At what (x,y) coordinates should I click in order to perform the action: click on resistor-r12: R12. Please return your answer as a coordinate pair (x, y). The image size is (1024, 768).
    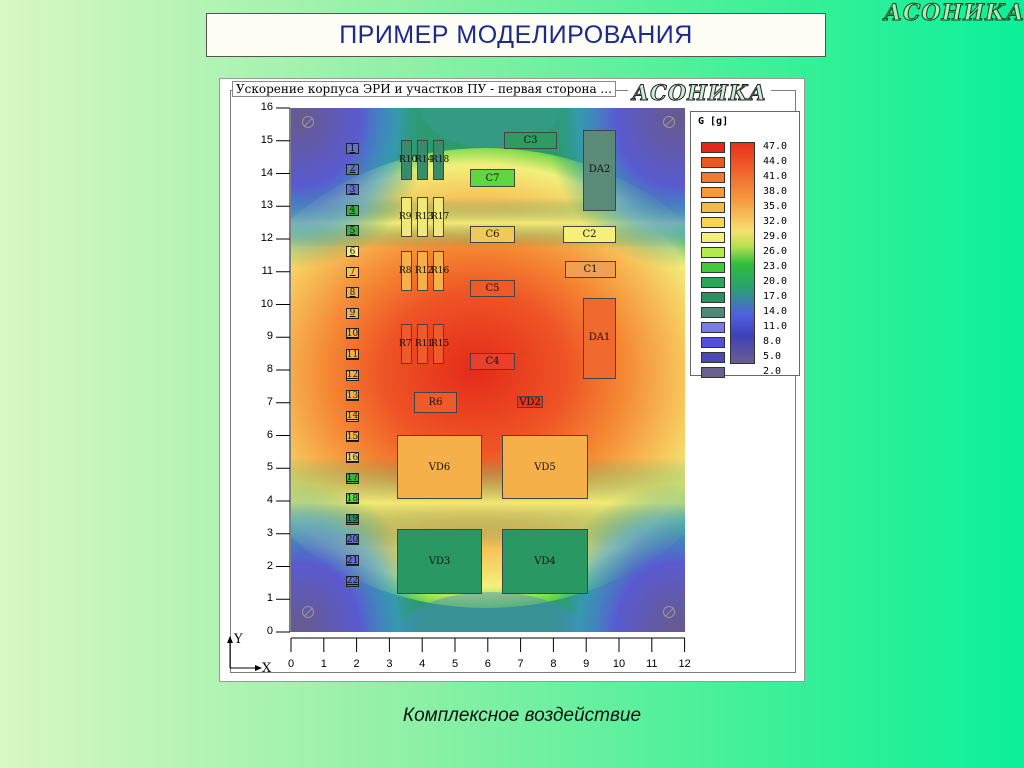
    Looking at the image, I should click on (424, 271).